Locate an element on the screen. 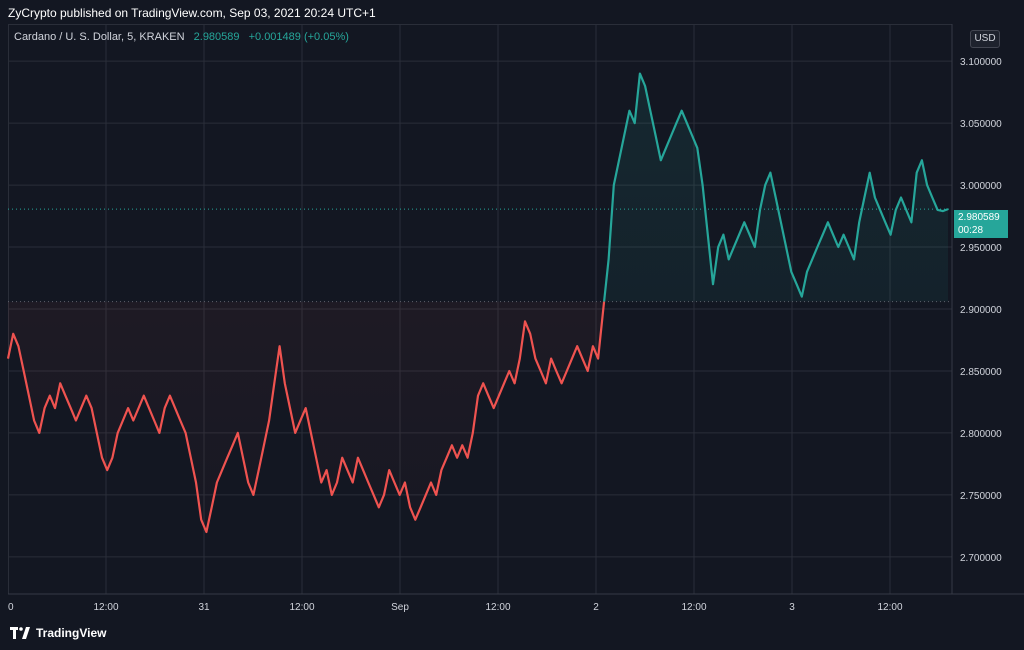 This screenshot has height=650, width=1024. bar-countdown: 00:28 is located at coordinates (971, 230).